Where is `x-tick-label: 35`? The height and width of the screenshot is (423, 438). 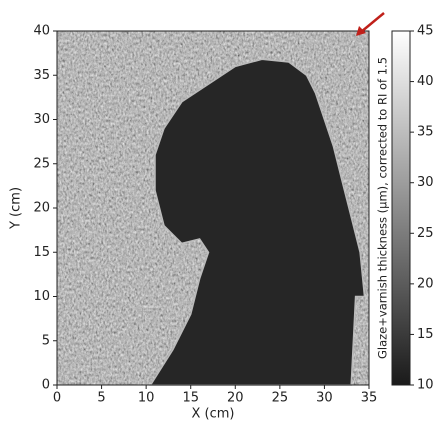 x-tick-label: 35 is located at coordinates (369, 398).